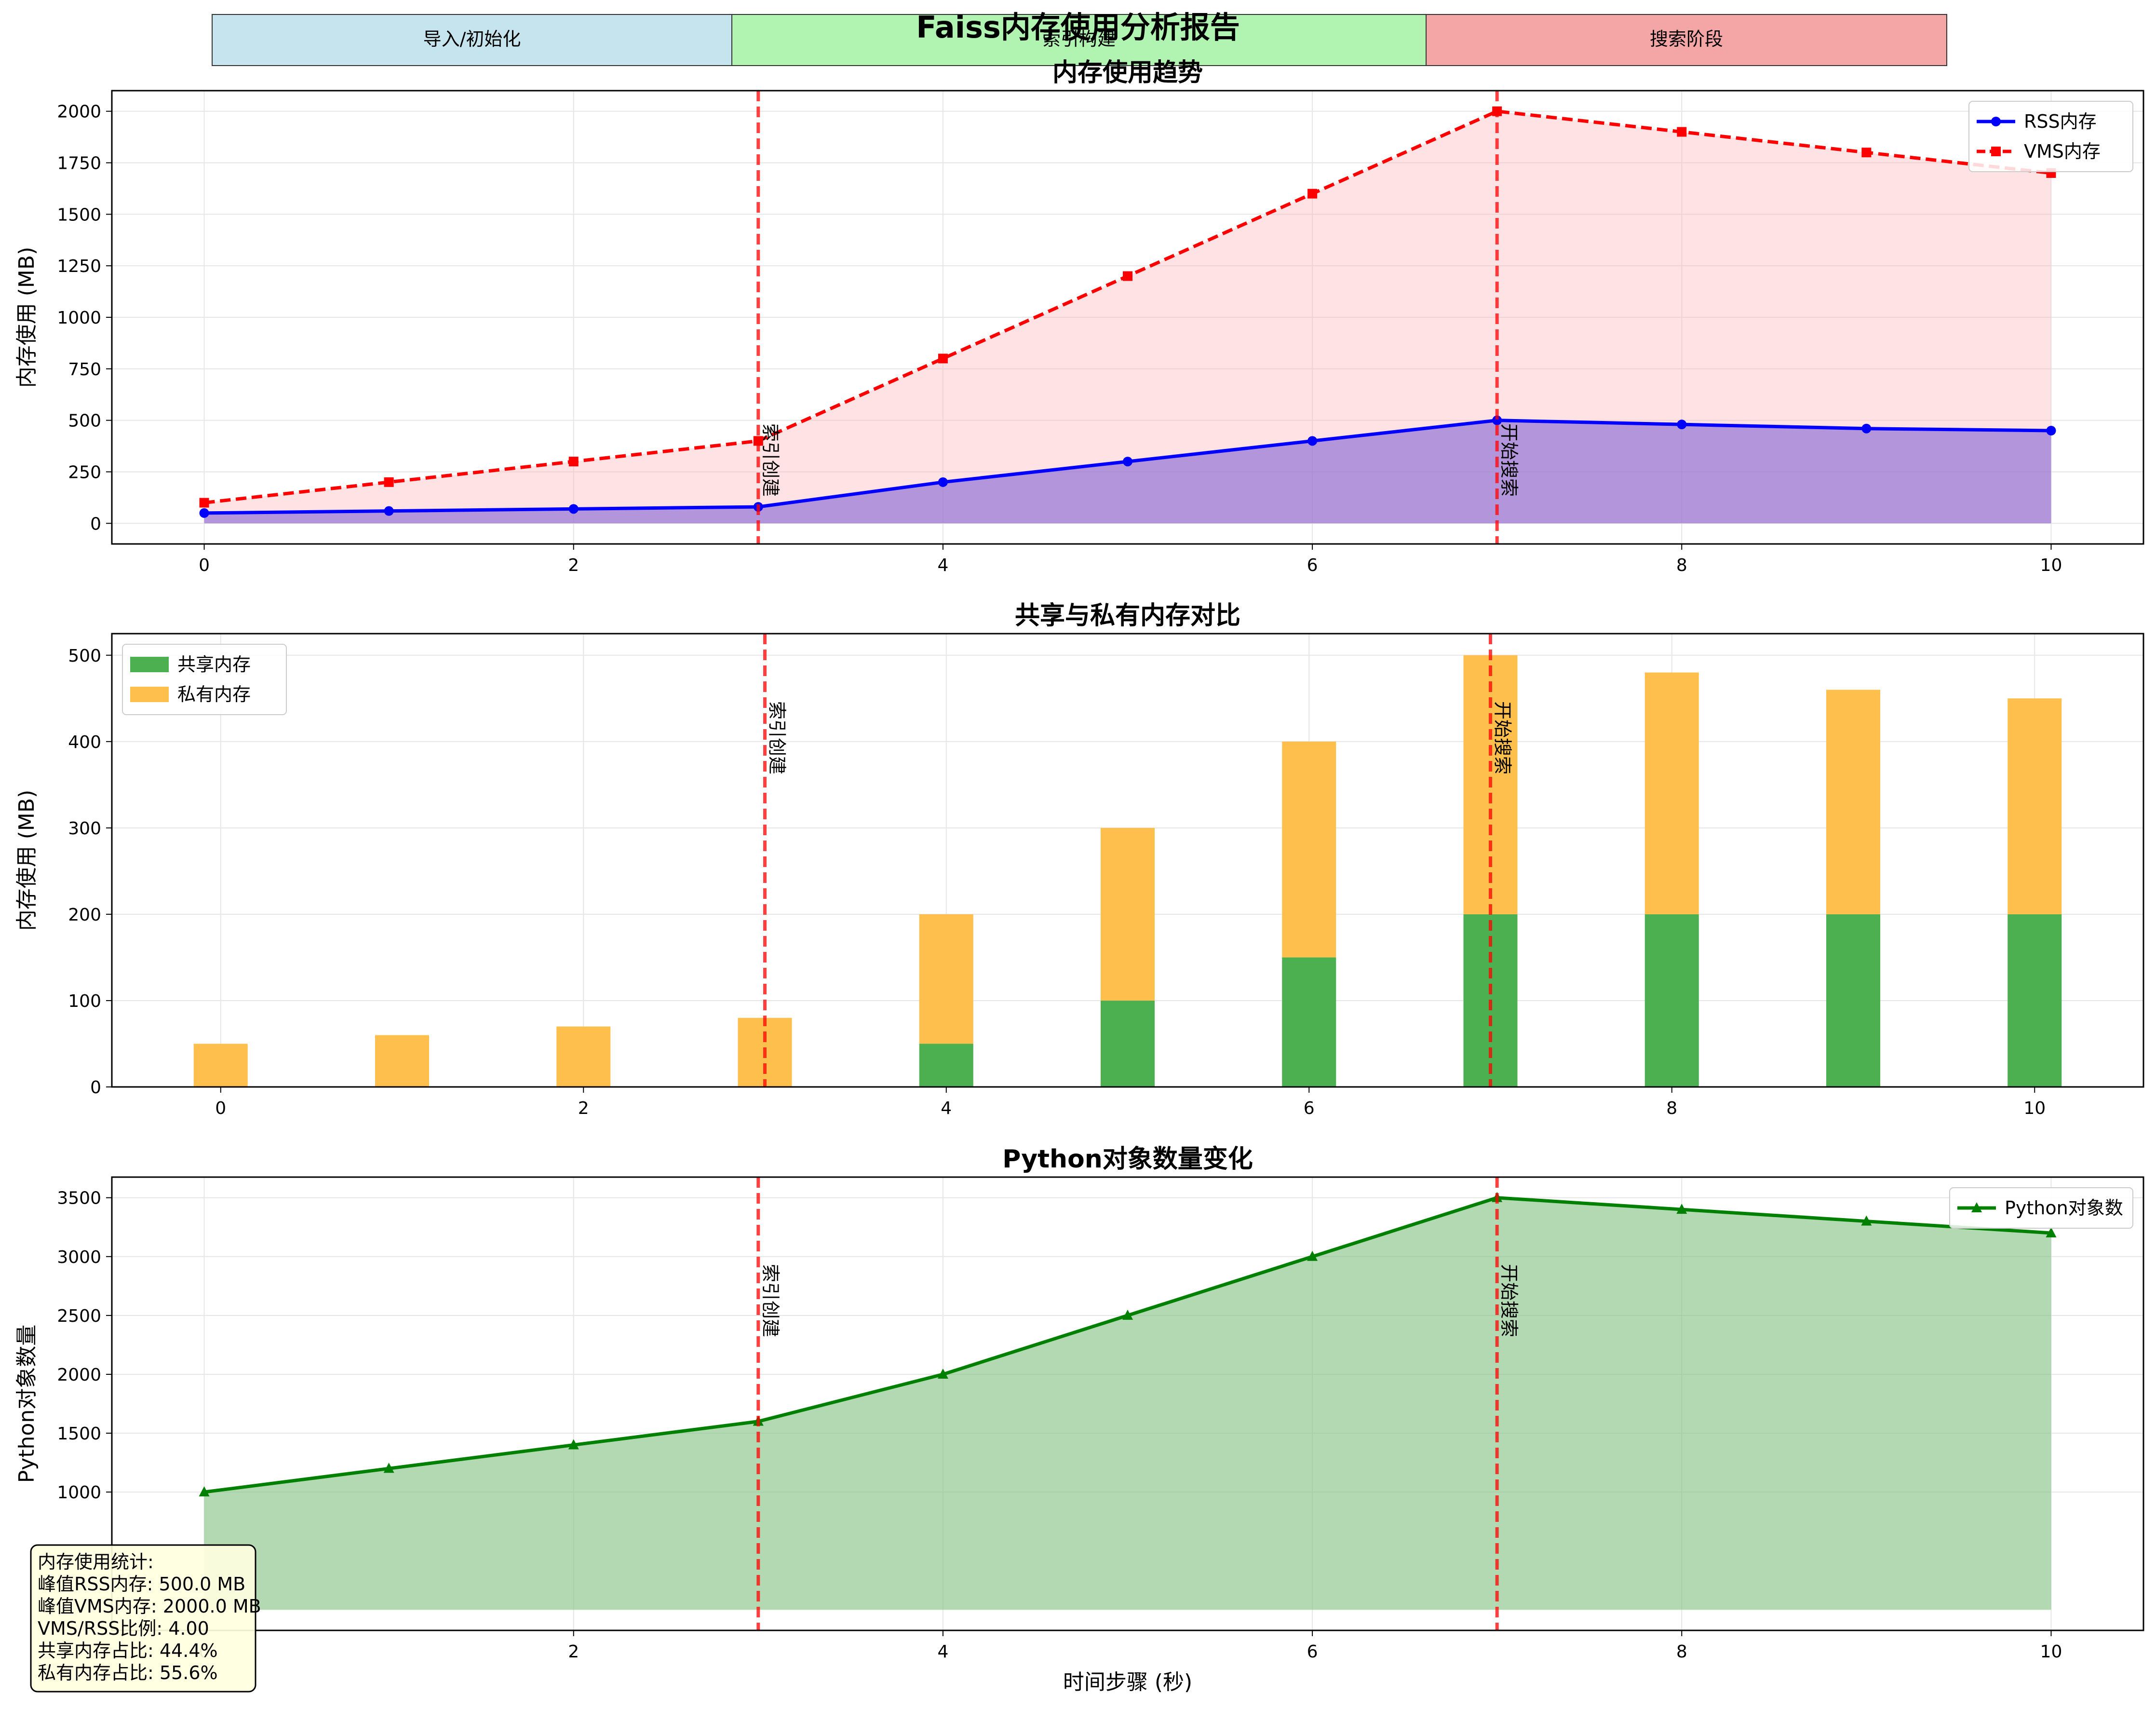  I want to click on legend-label: RSS内存, so click(2060, 121).